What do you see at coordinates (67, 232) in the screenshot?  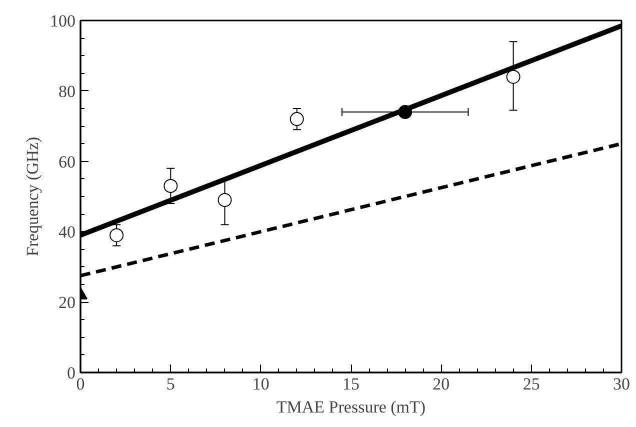 I see `y-tick-label: 40` at bounding box center [67, 232].